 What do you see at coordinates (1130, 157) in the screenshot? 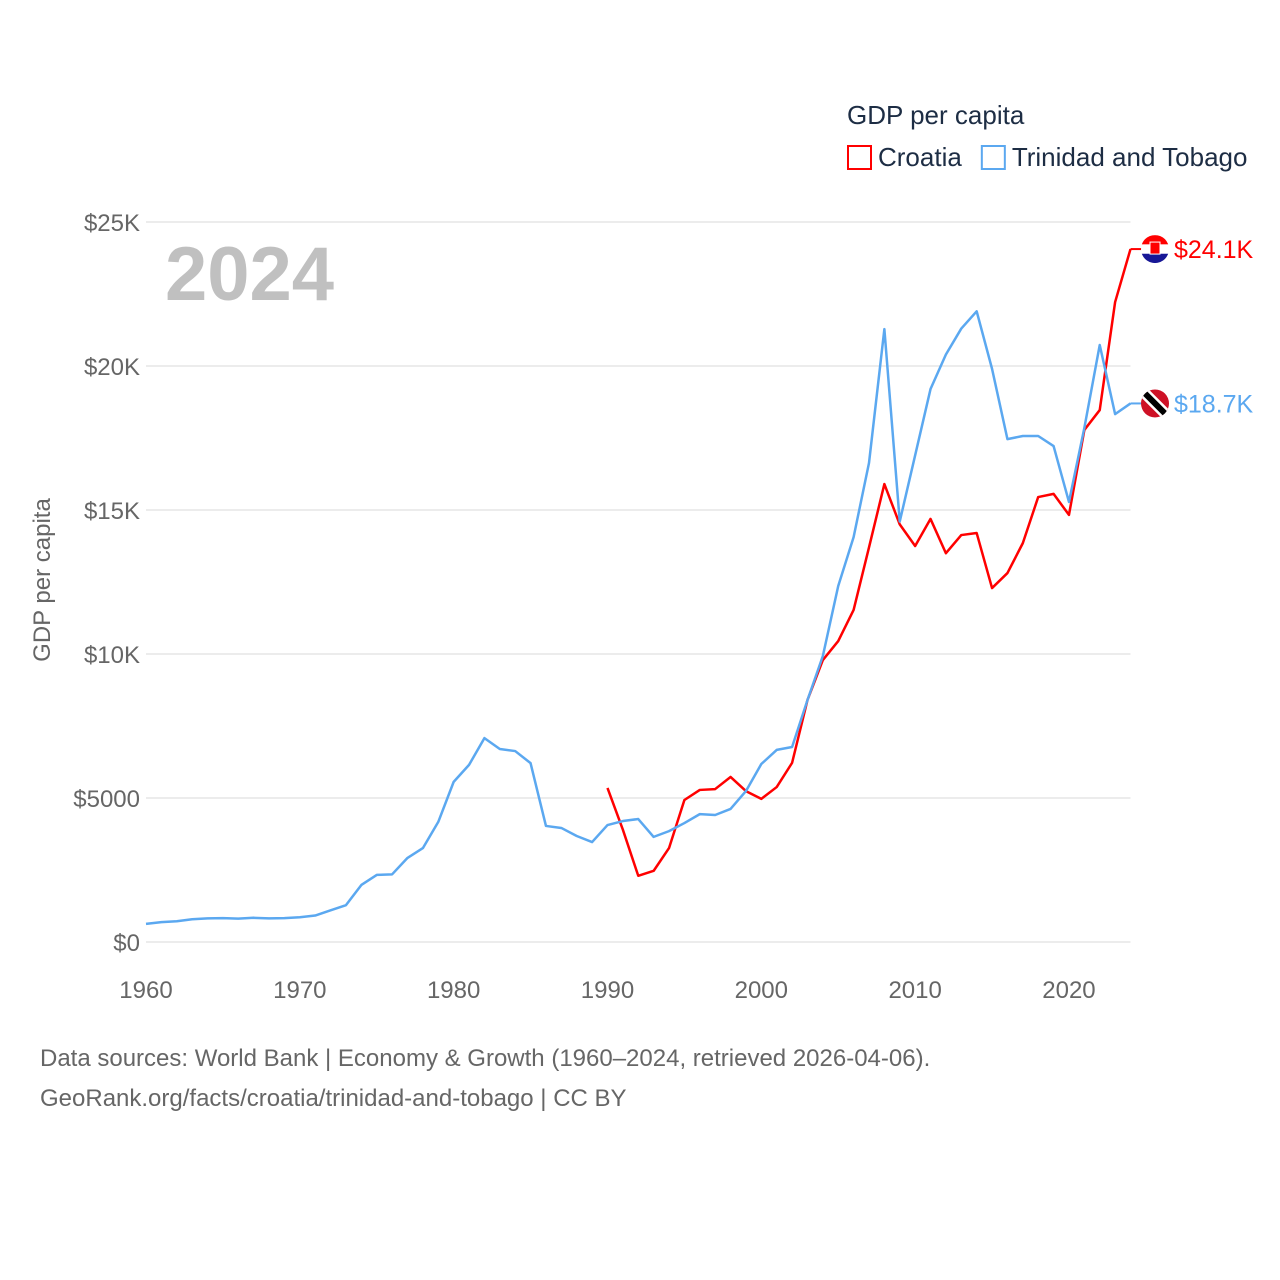
I see `legend-label: Trinidad and Tobago` at bounding box center [1130, 157].